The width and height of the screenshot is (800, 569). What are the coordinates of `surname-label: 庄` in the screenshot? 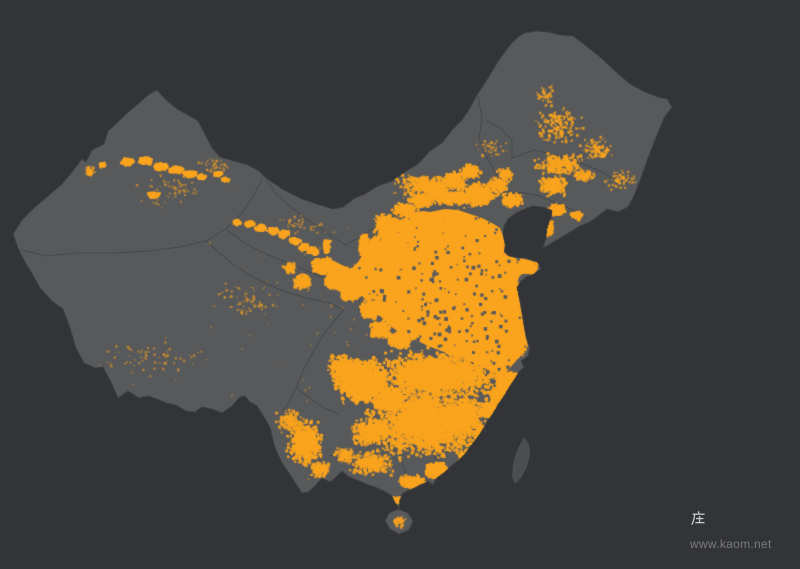 It's located at (698, 518).